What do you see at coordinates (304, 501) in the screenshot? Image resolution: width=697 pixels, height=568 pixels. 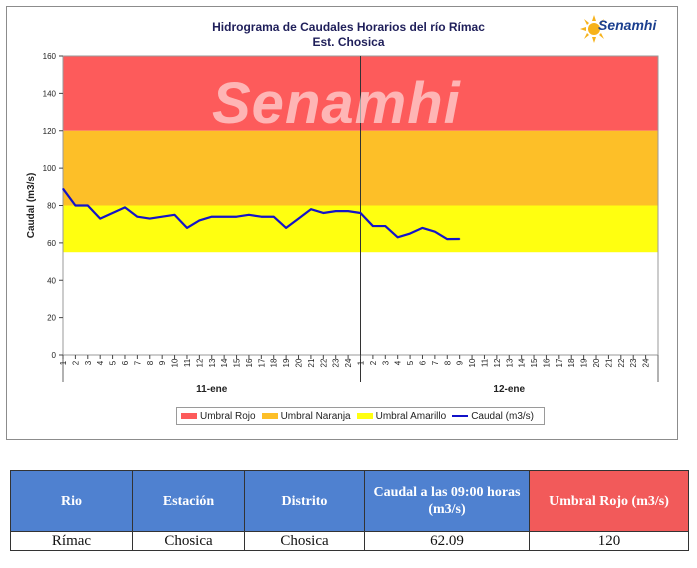 I see `header-distrito: Distrito` at bounding box center [304, 501].